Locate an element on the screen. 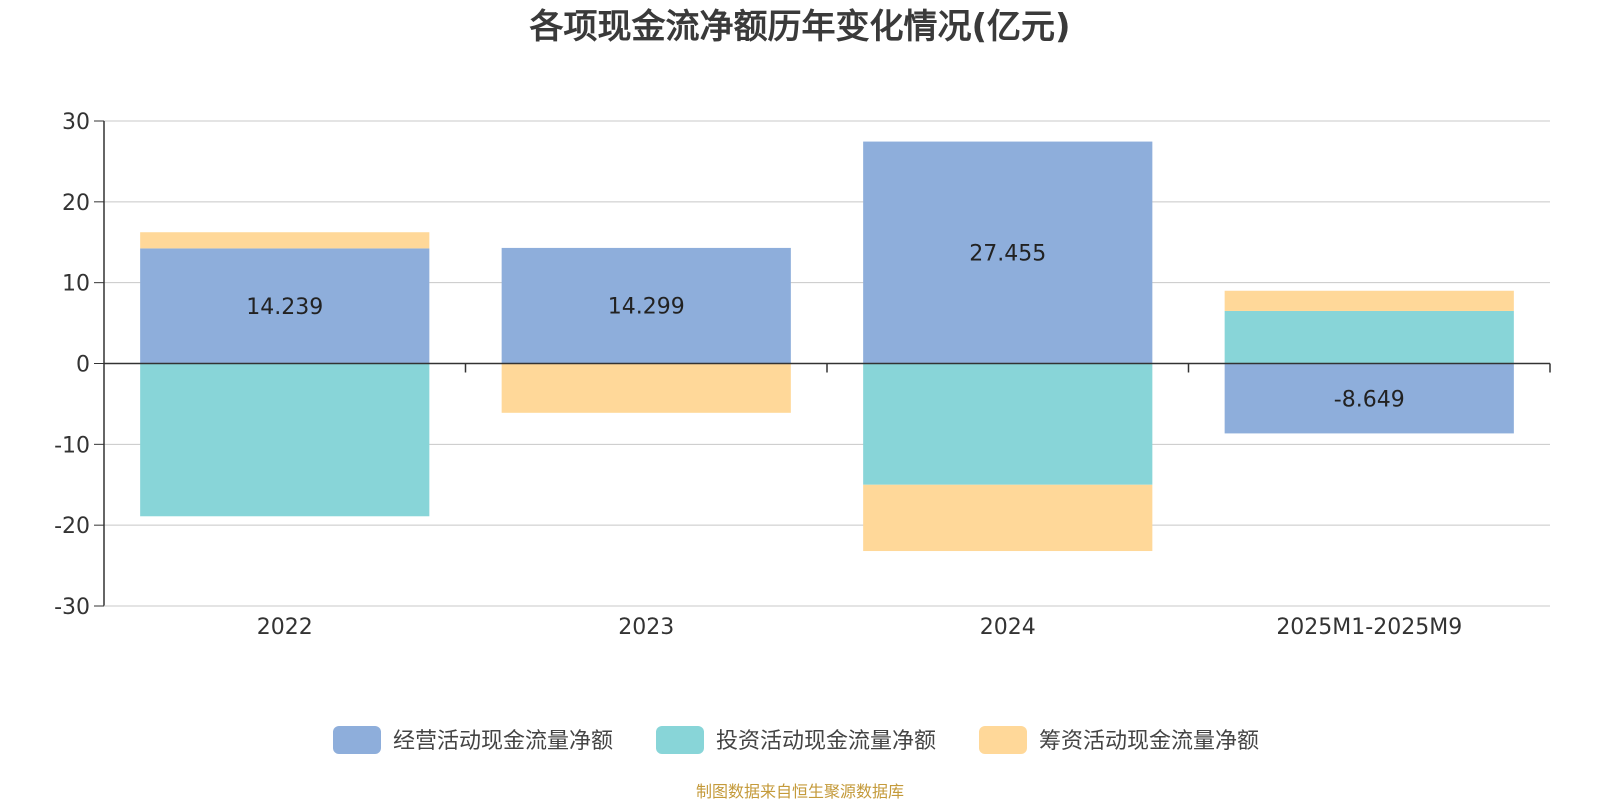  data-label: 14.239 is located at coordinates (284, 307).